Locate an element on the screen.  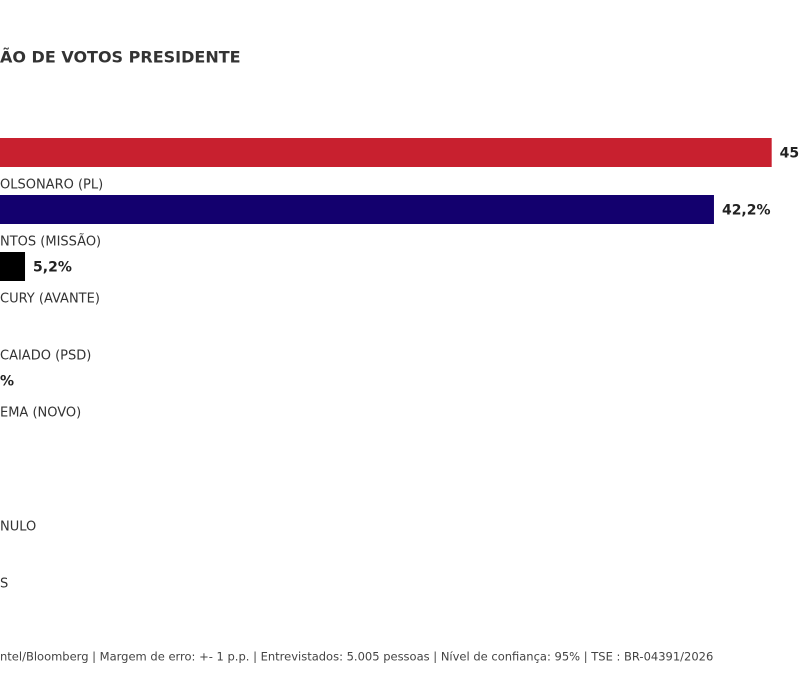
category-label: NTOS (MISSÃO) is located at coordinates (50, 242).